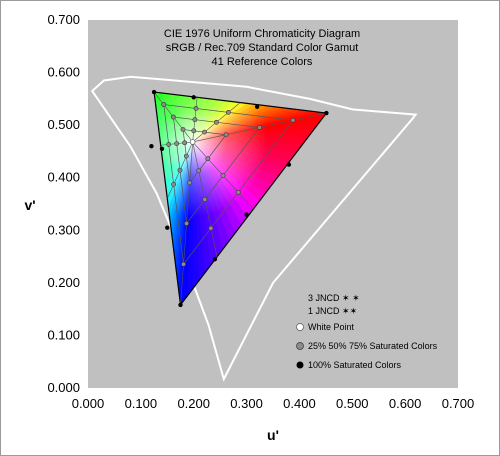 The height and width of the screenshot is (456, 500). Describe the element at coordinates (141, 403) in the screenshot. I see `x-tick-label: 0.100` at that location.